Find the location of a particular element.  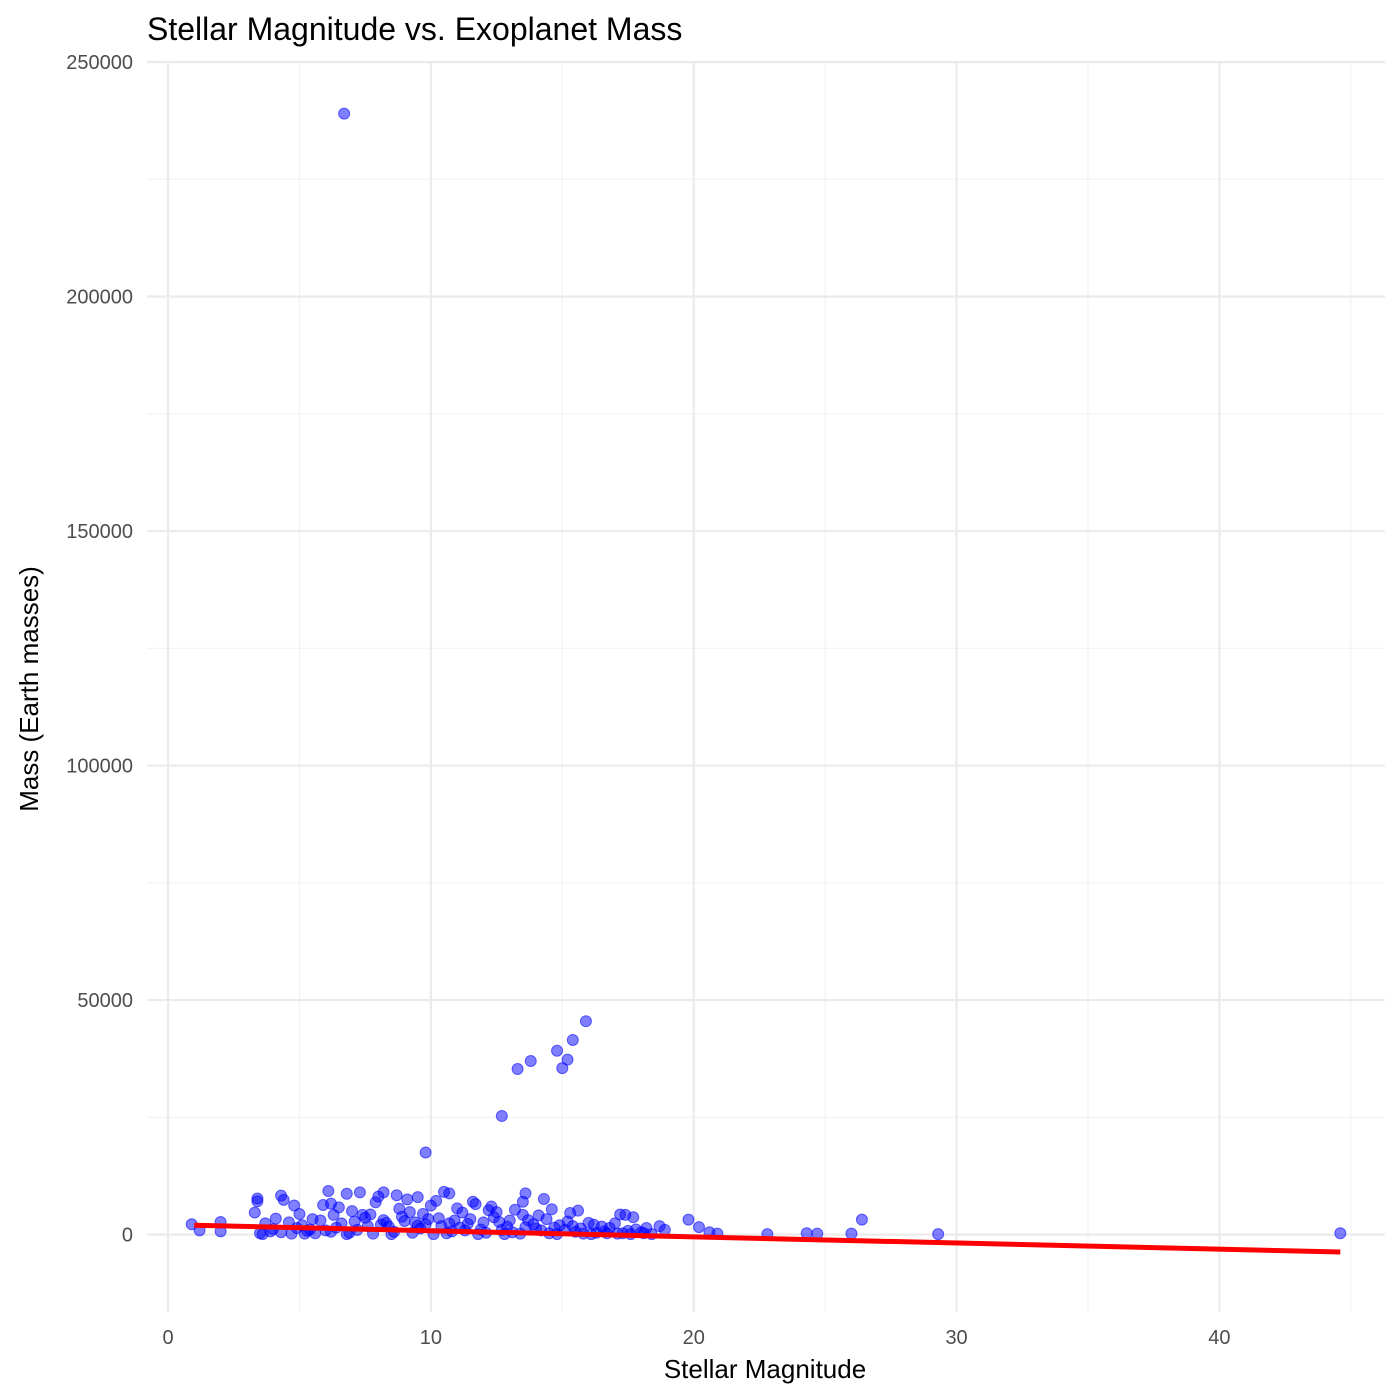

y-axis-tick-labels: 0 50000 100000 150000 200000 250000 is located at coordinates (99, 649).